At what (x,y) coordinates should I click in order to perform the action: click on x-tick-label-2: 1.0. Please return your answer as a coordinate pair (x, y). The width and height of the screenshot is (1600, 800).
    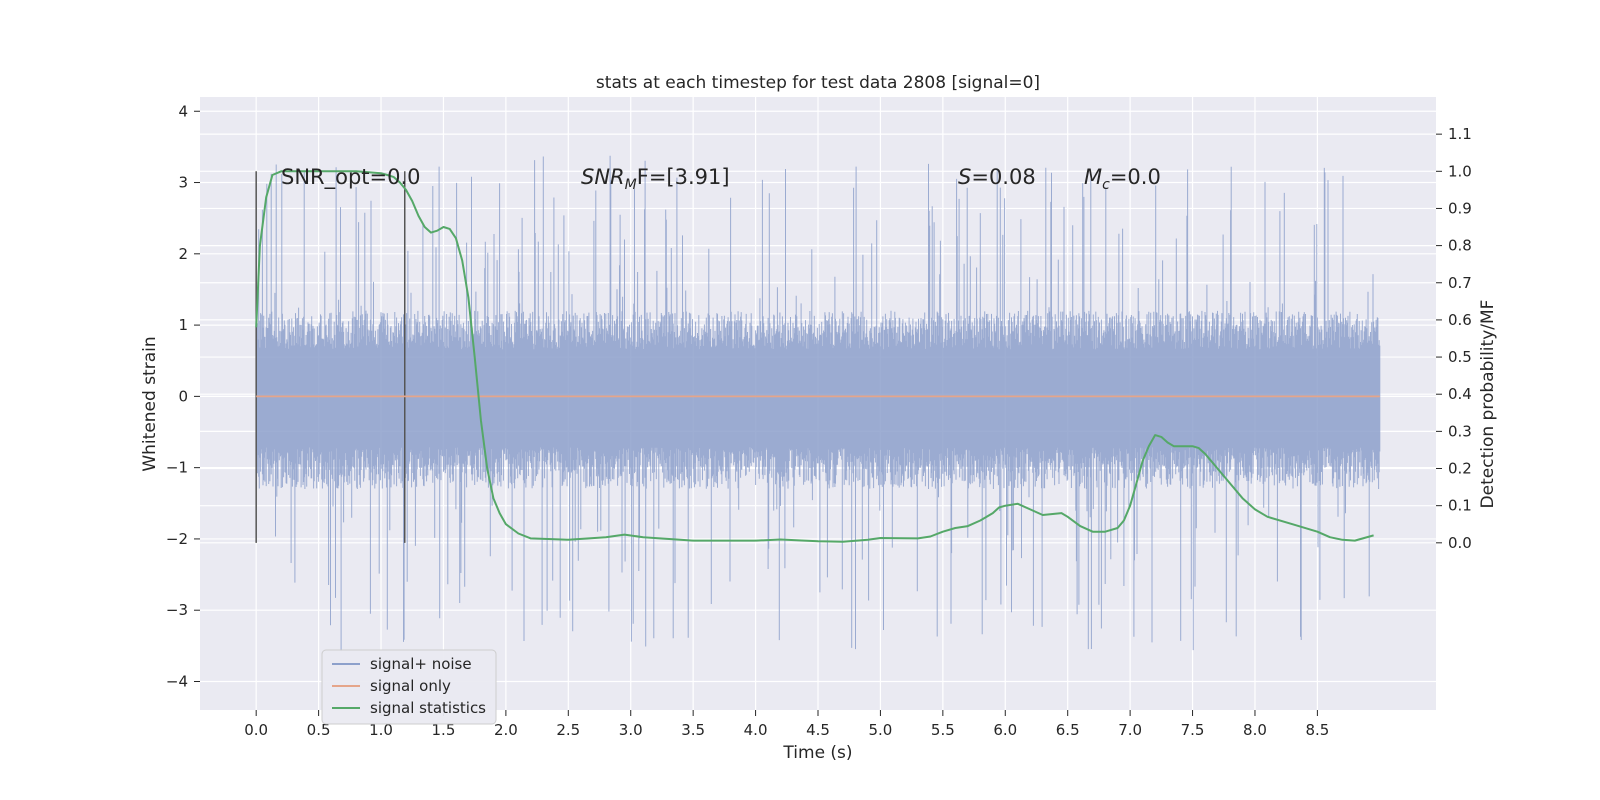
    Looking at the image, I should click on (381, 730).